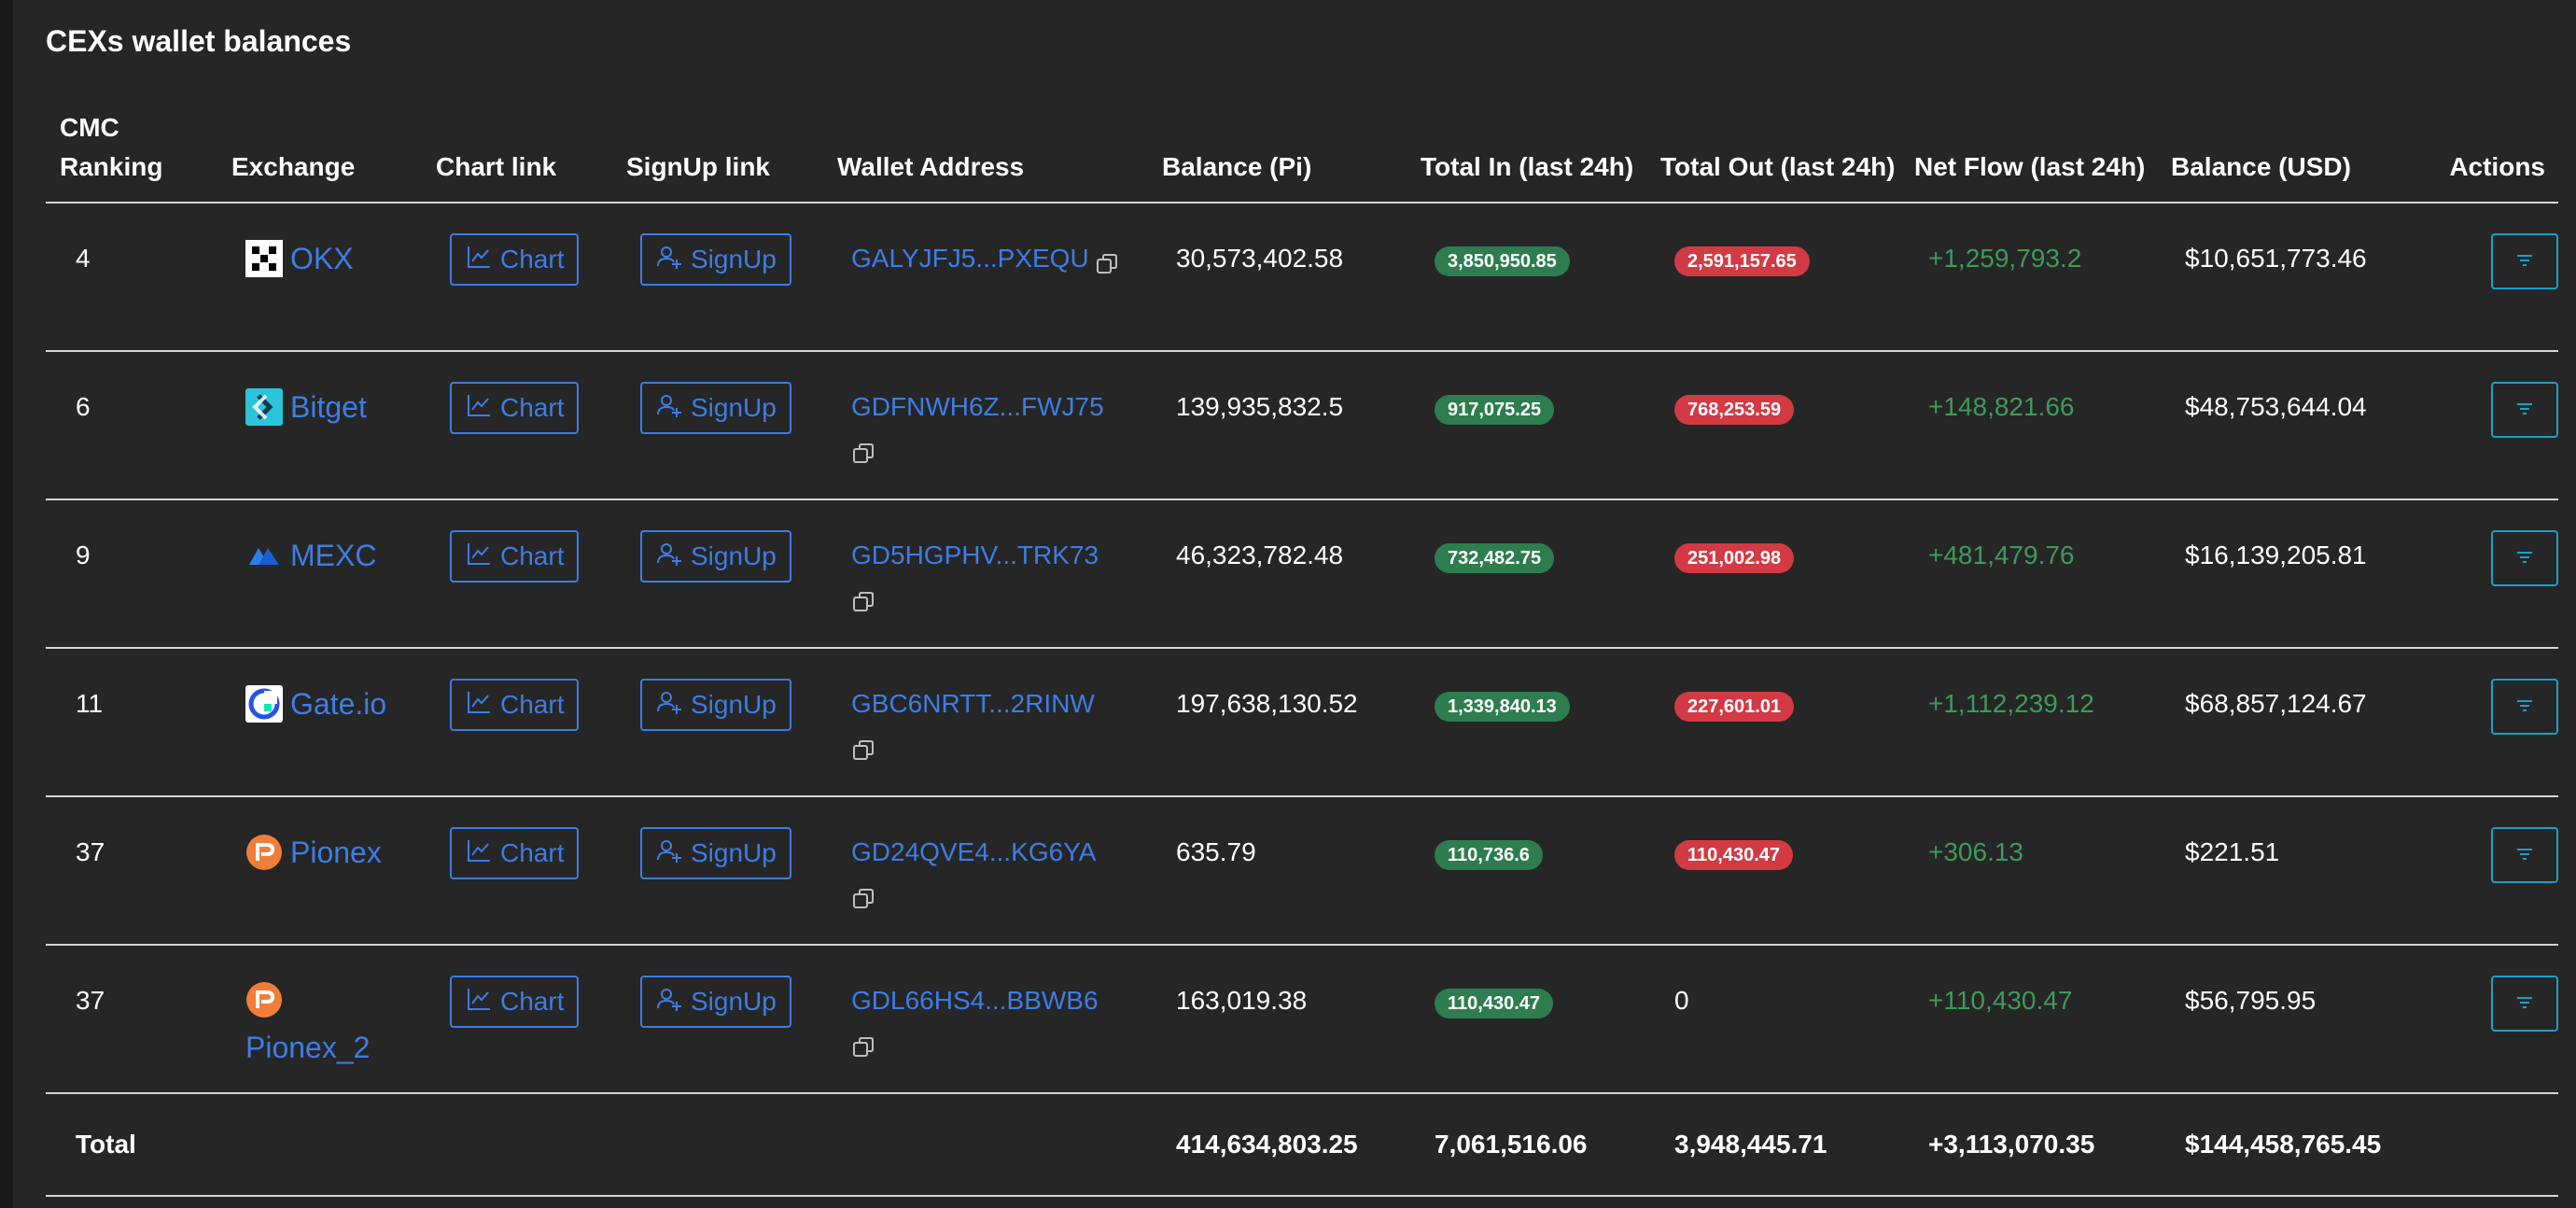  I want to click on totals-total-in: 7,061,516.06, so click(1526, 1145).